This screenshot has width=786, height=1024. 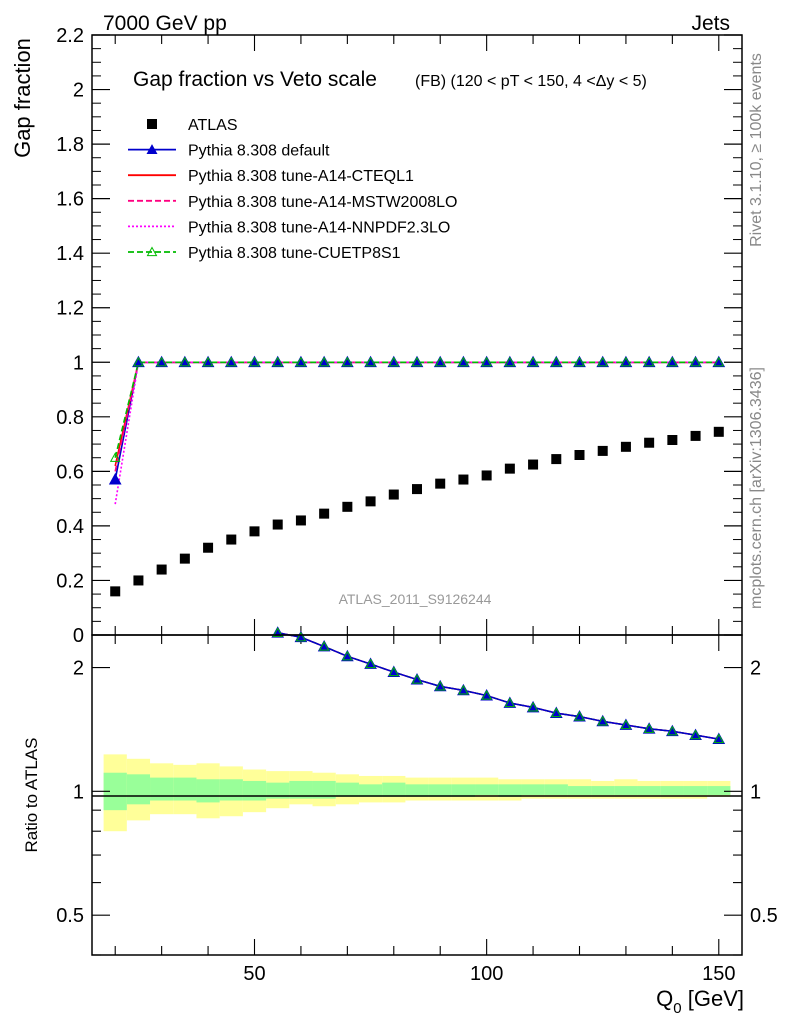 I want to click on rivet-version-label: Rivet 3.1.10, ≥ 100k events, so click(x=756, y=150).